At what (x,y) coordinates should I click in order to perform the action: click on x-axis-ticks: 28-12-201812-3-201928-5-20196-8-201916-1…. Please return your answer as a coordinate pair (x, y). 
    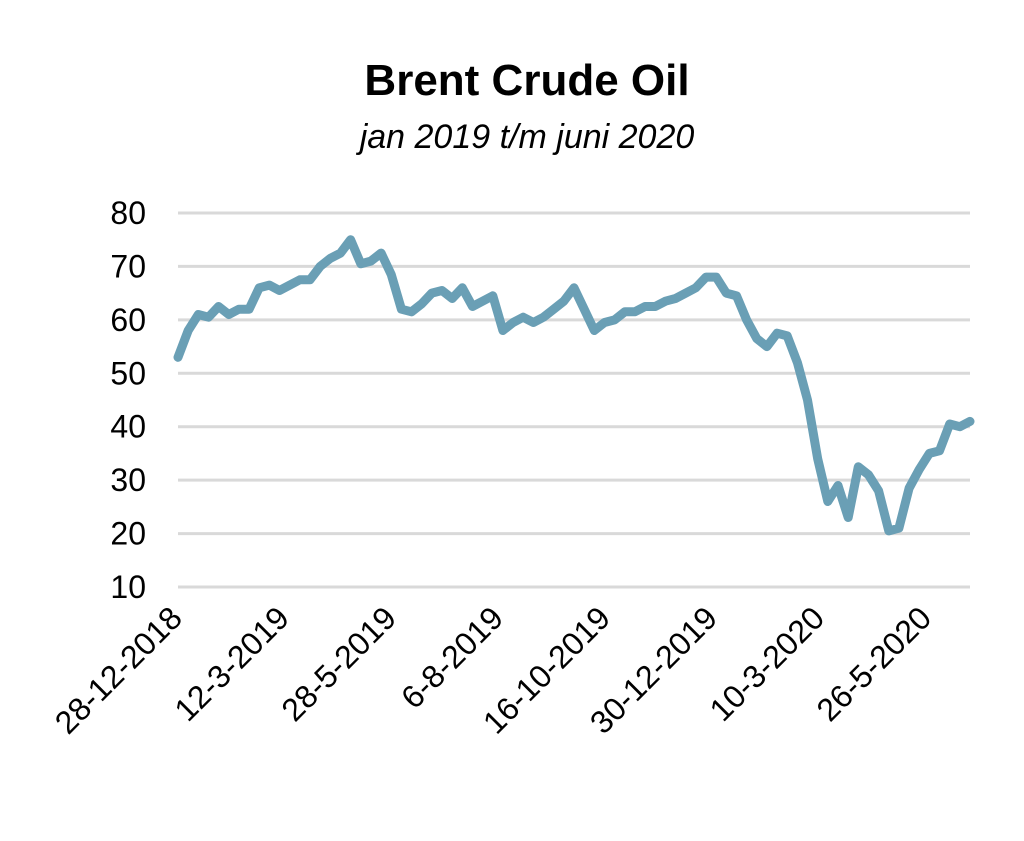
    Looking at the image, I should click on (493, 669).